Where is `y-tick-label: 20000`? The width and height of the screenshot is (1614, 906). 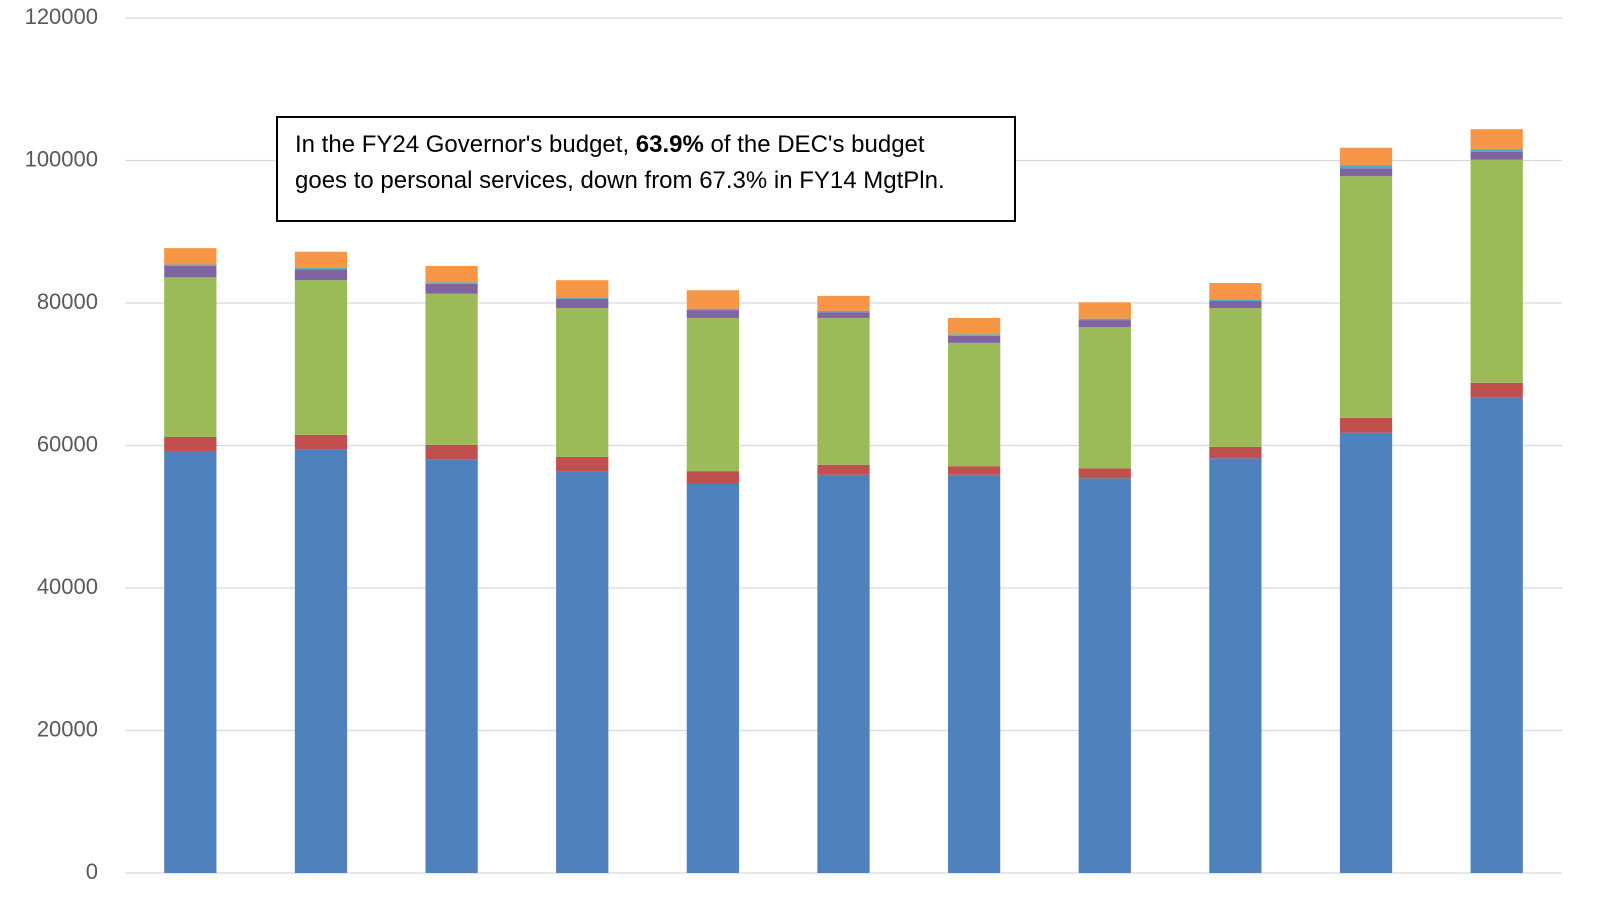
y-tick-label: 20000 is located at coordinates (67, 728).